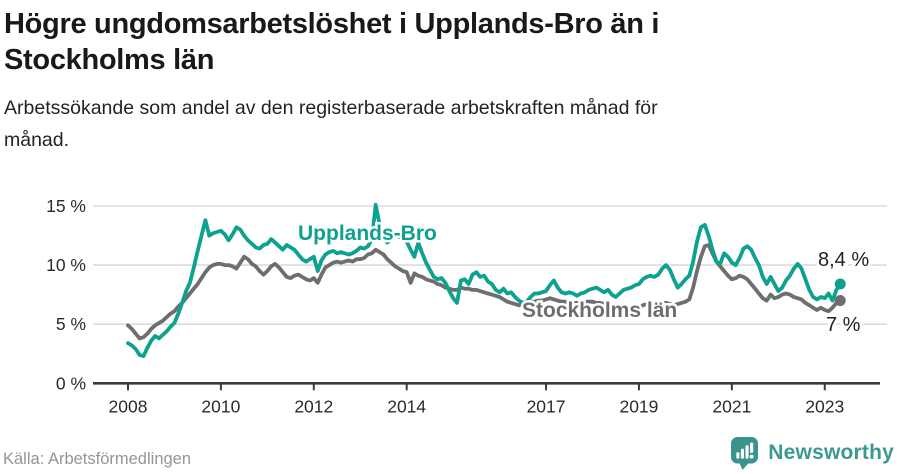 Image resolution: width=900 pixels, height=474 pixels. What do you see at coordinates (731, 406) in the screenshot?
I see `x-tick-label: 2021` at bounding box center [731, 406].